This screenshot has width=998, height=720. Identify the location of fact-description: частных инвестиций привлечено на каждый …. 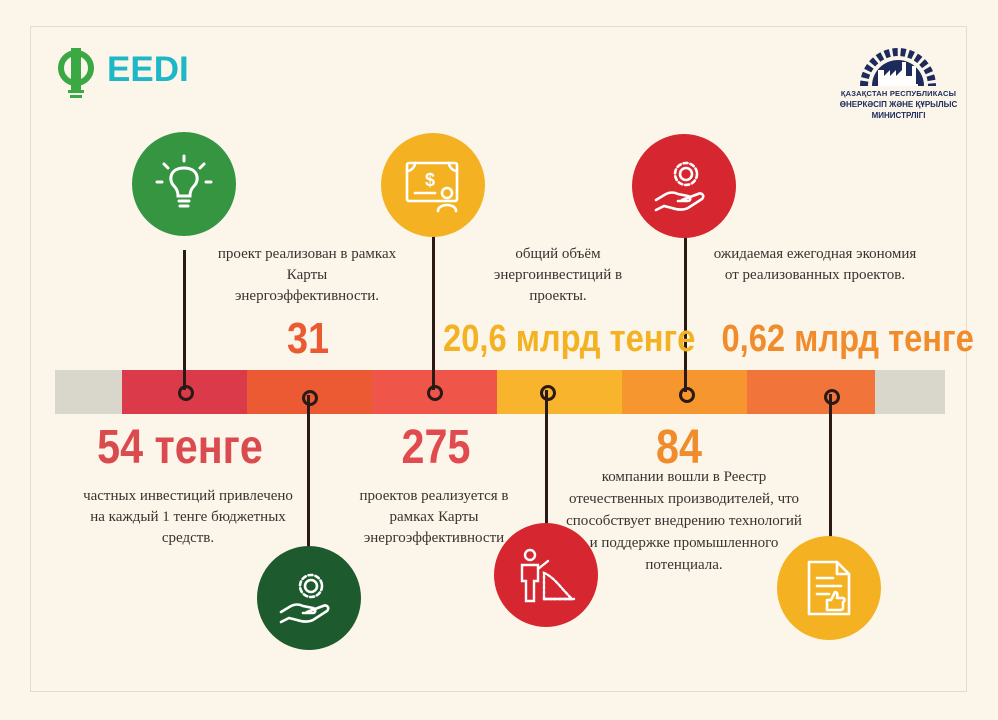
(188, 517).